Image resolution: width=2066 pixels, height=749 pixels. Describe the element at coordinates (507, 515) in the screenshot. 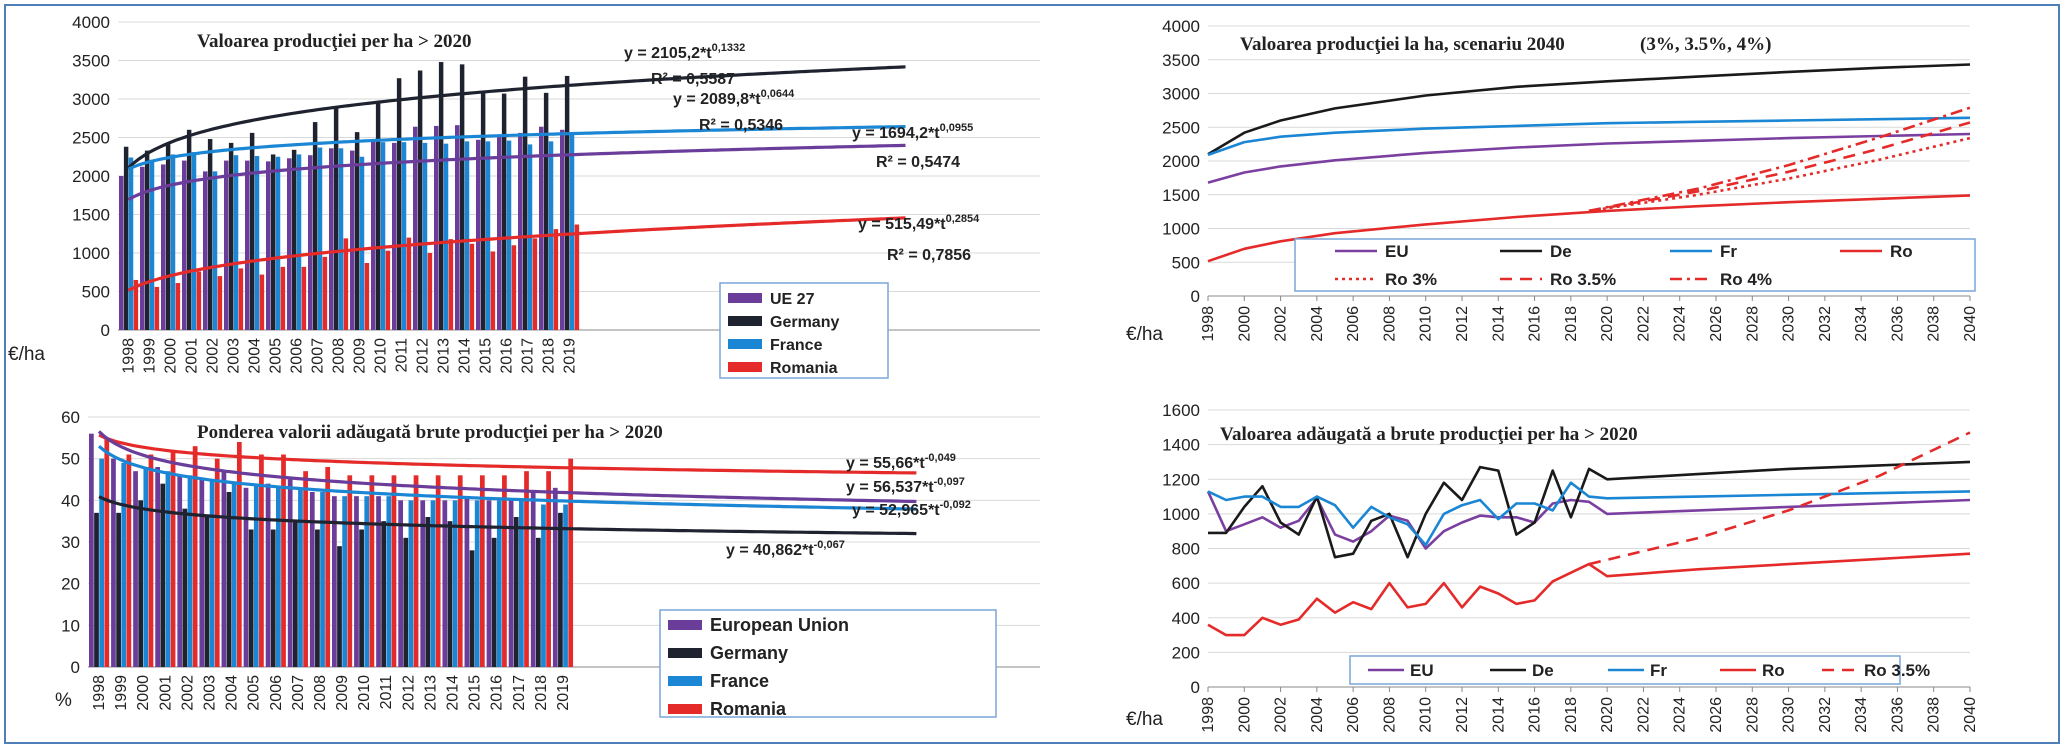

I see `trendline-germany` at that location.